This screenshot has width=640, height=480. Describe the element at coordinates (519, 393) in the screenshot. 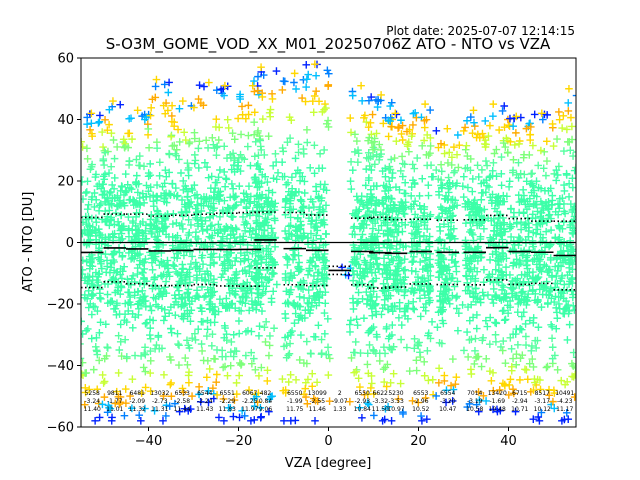

I see `bin-stat-label: 6715` at that location.